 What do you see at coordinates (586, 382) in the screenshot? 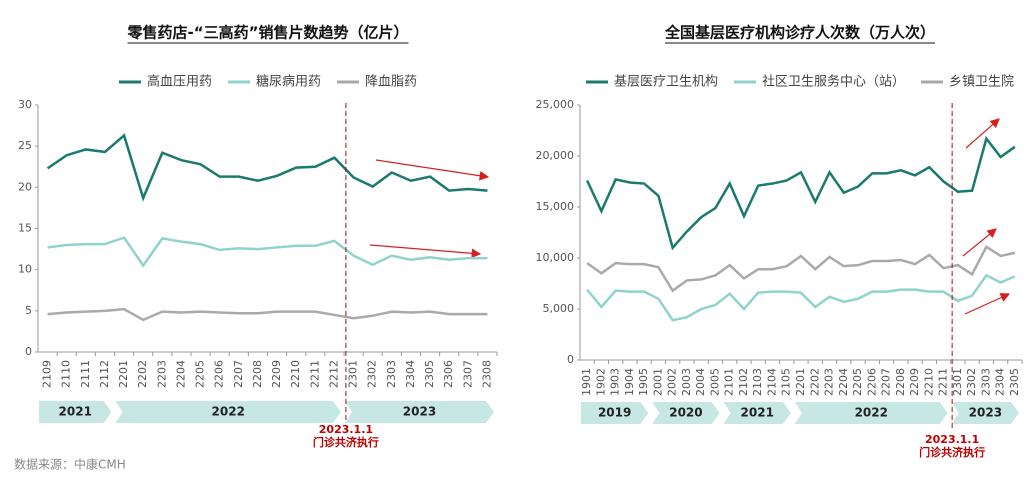
I see `x-tick-label: 1901` at bounding box center [586, 382].